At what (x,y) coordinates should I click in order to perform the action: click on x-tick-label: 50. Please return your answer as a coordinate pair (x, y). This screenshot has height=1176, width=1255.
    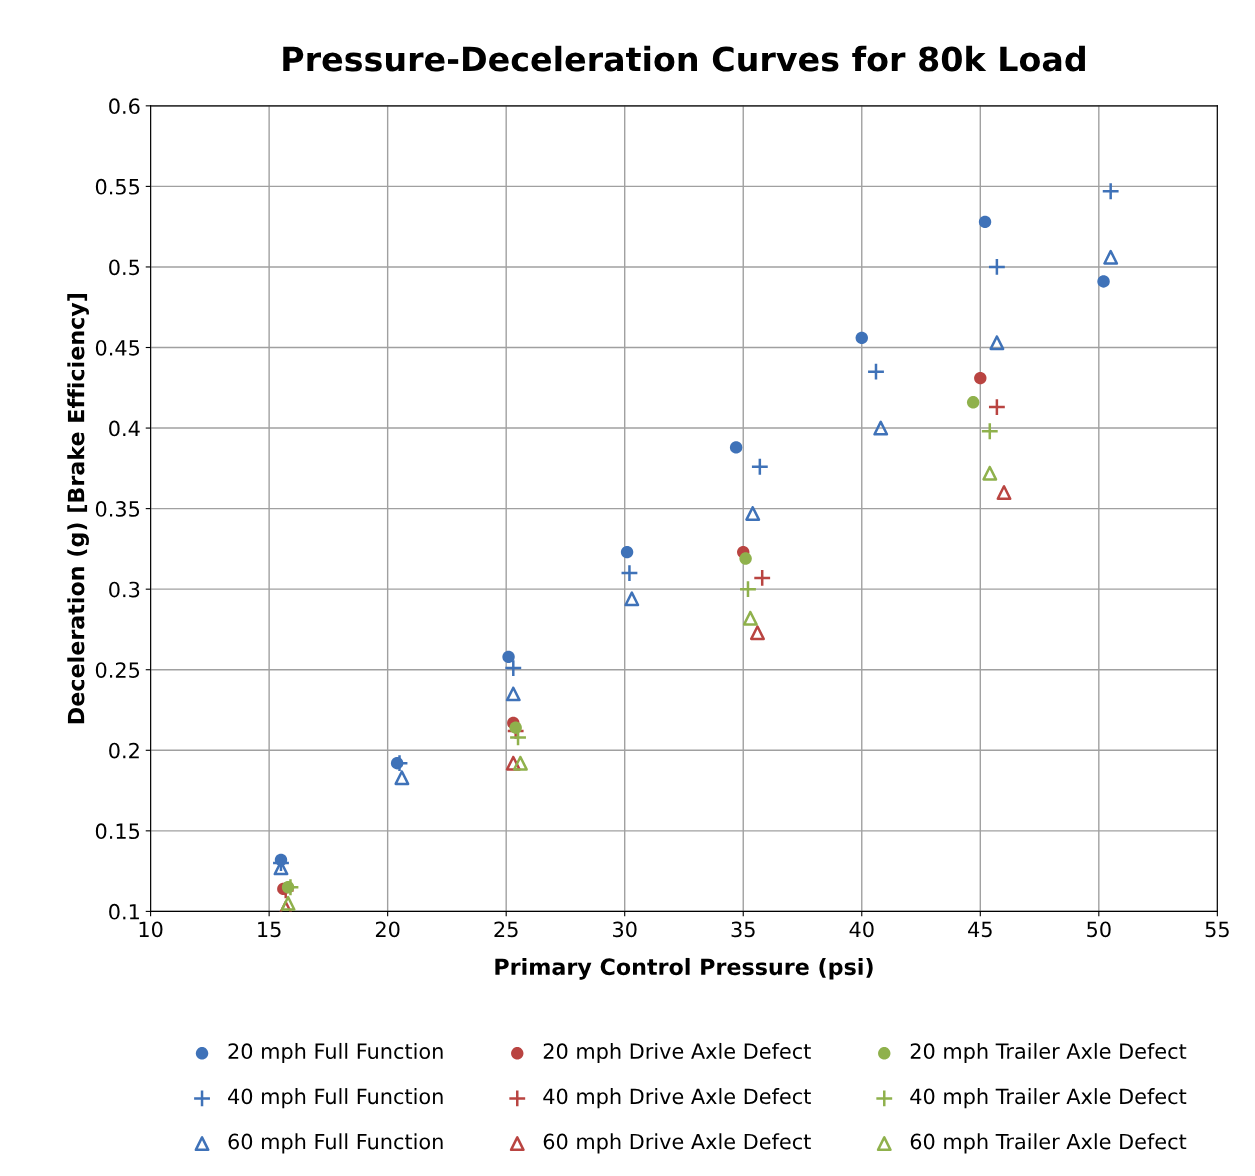
    Looking at the image, I should click on (1099, 929).